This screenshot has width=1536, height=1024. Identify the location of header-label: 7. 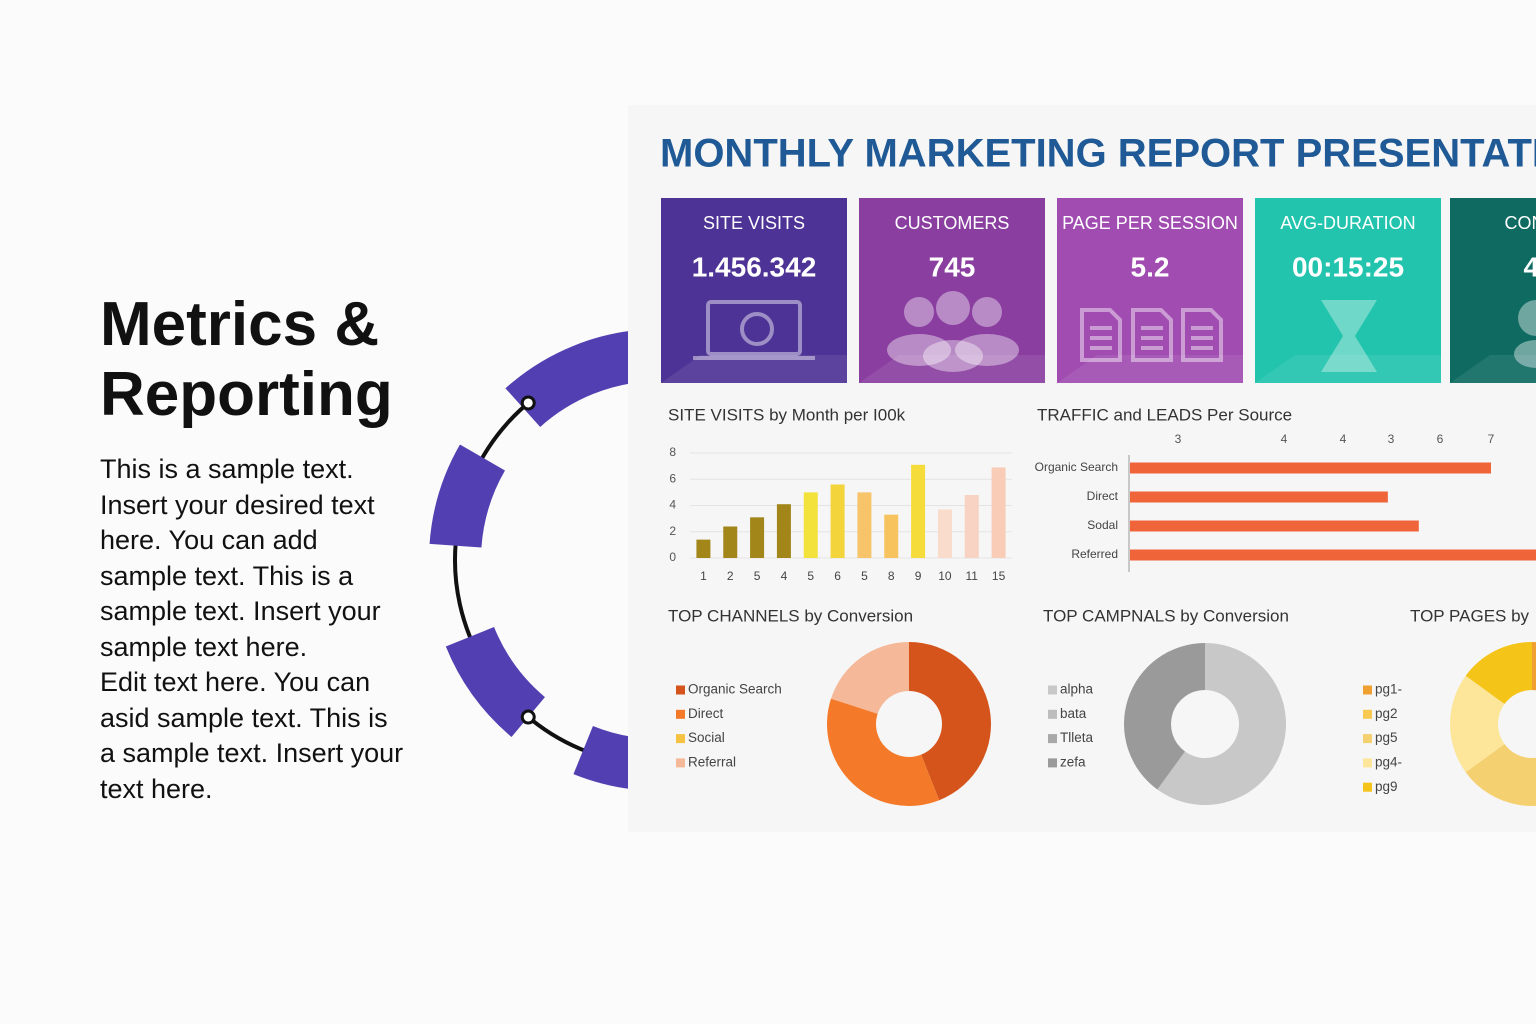
(1491, 439).